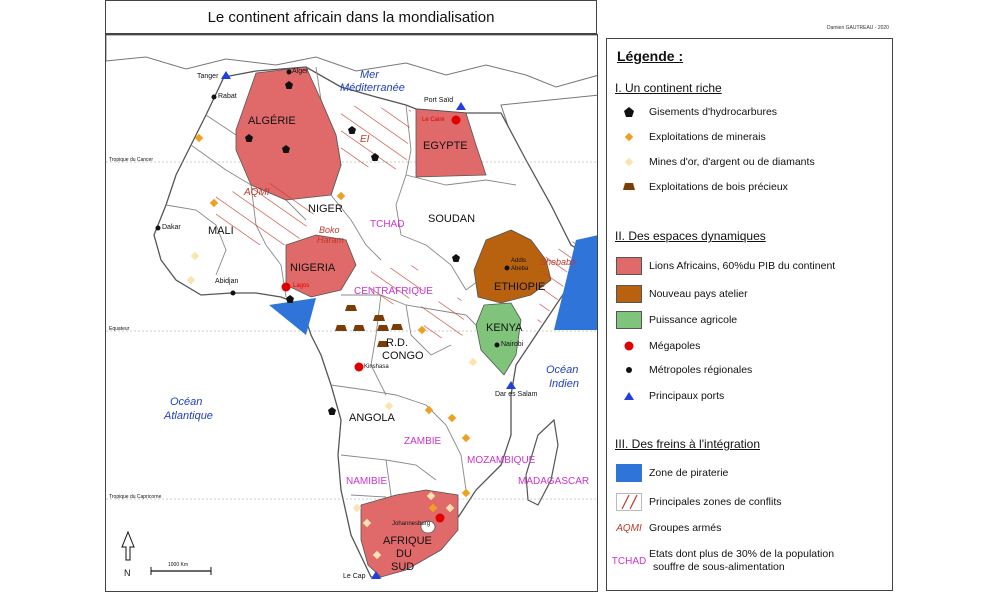  What do you see at coordinates (128, 545) in the screenshot?
I see `north-arrow-icon` at bounding box center [128, 545].